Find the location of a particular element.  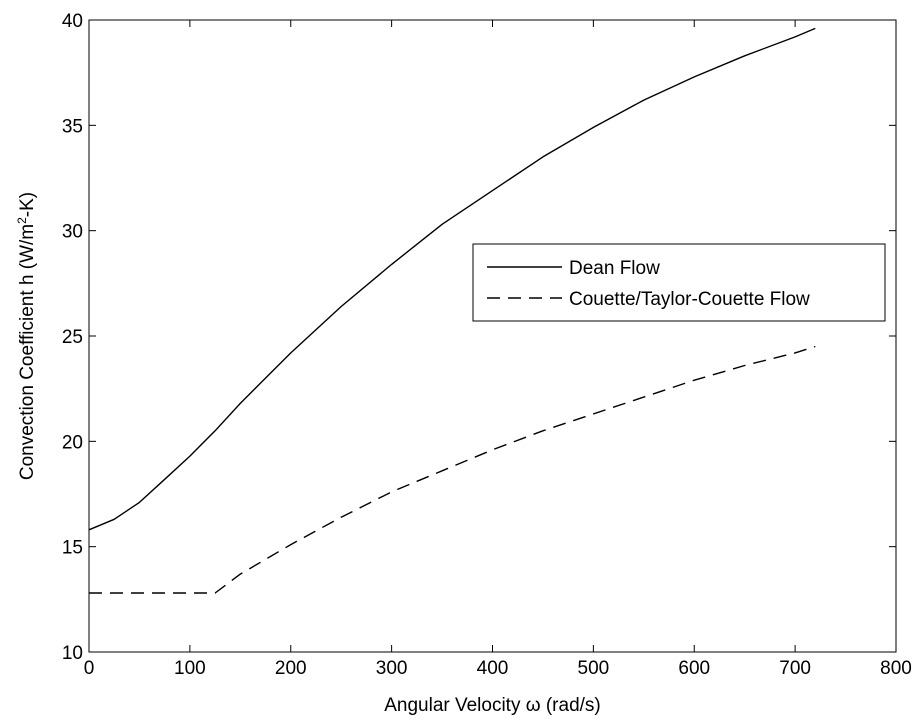

y-axis-label-unit: -K) is located at coordinates (27, 204).